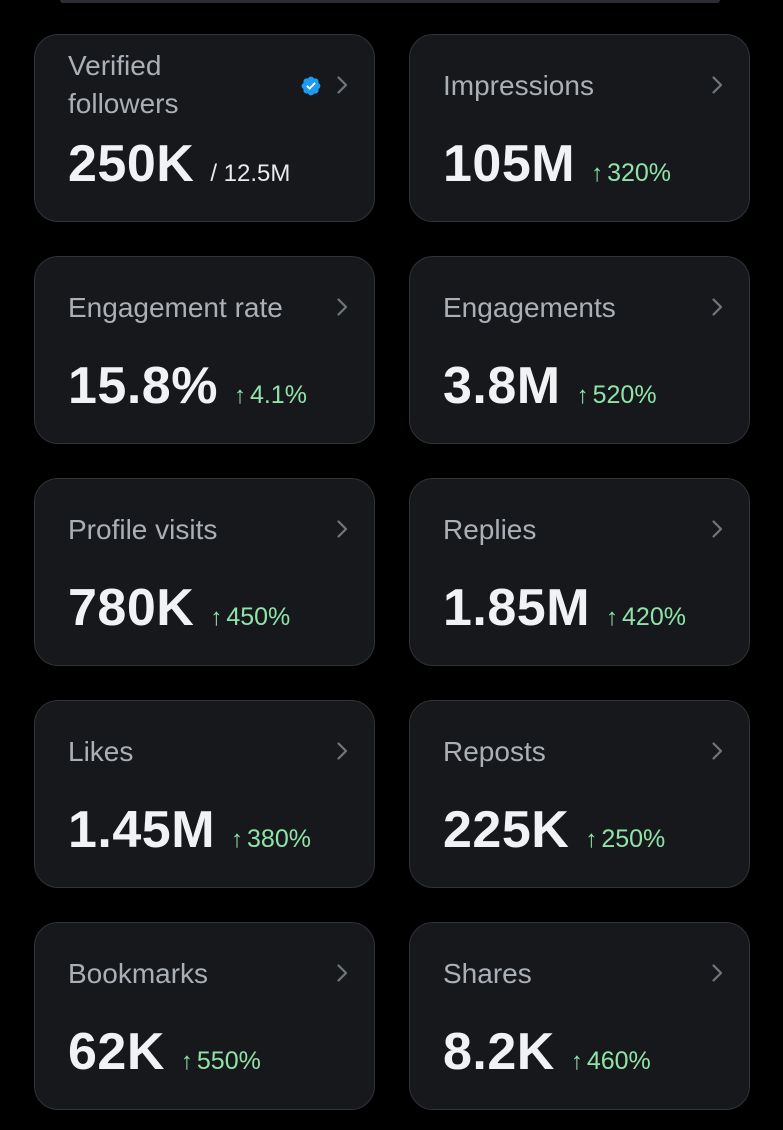  I want to click on card-change: ↑ 4.1%, so click(270, 395).